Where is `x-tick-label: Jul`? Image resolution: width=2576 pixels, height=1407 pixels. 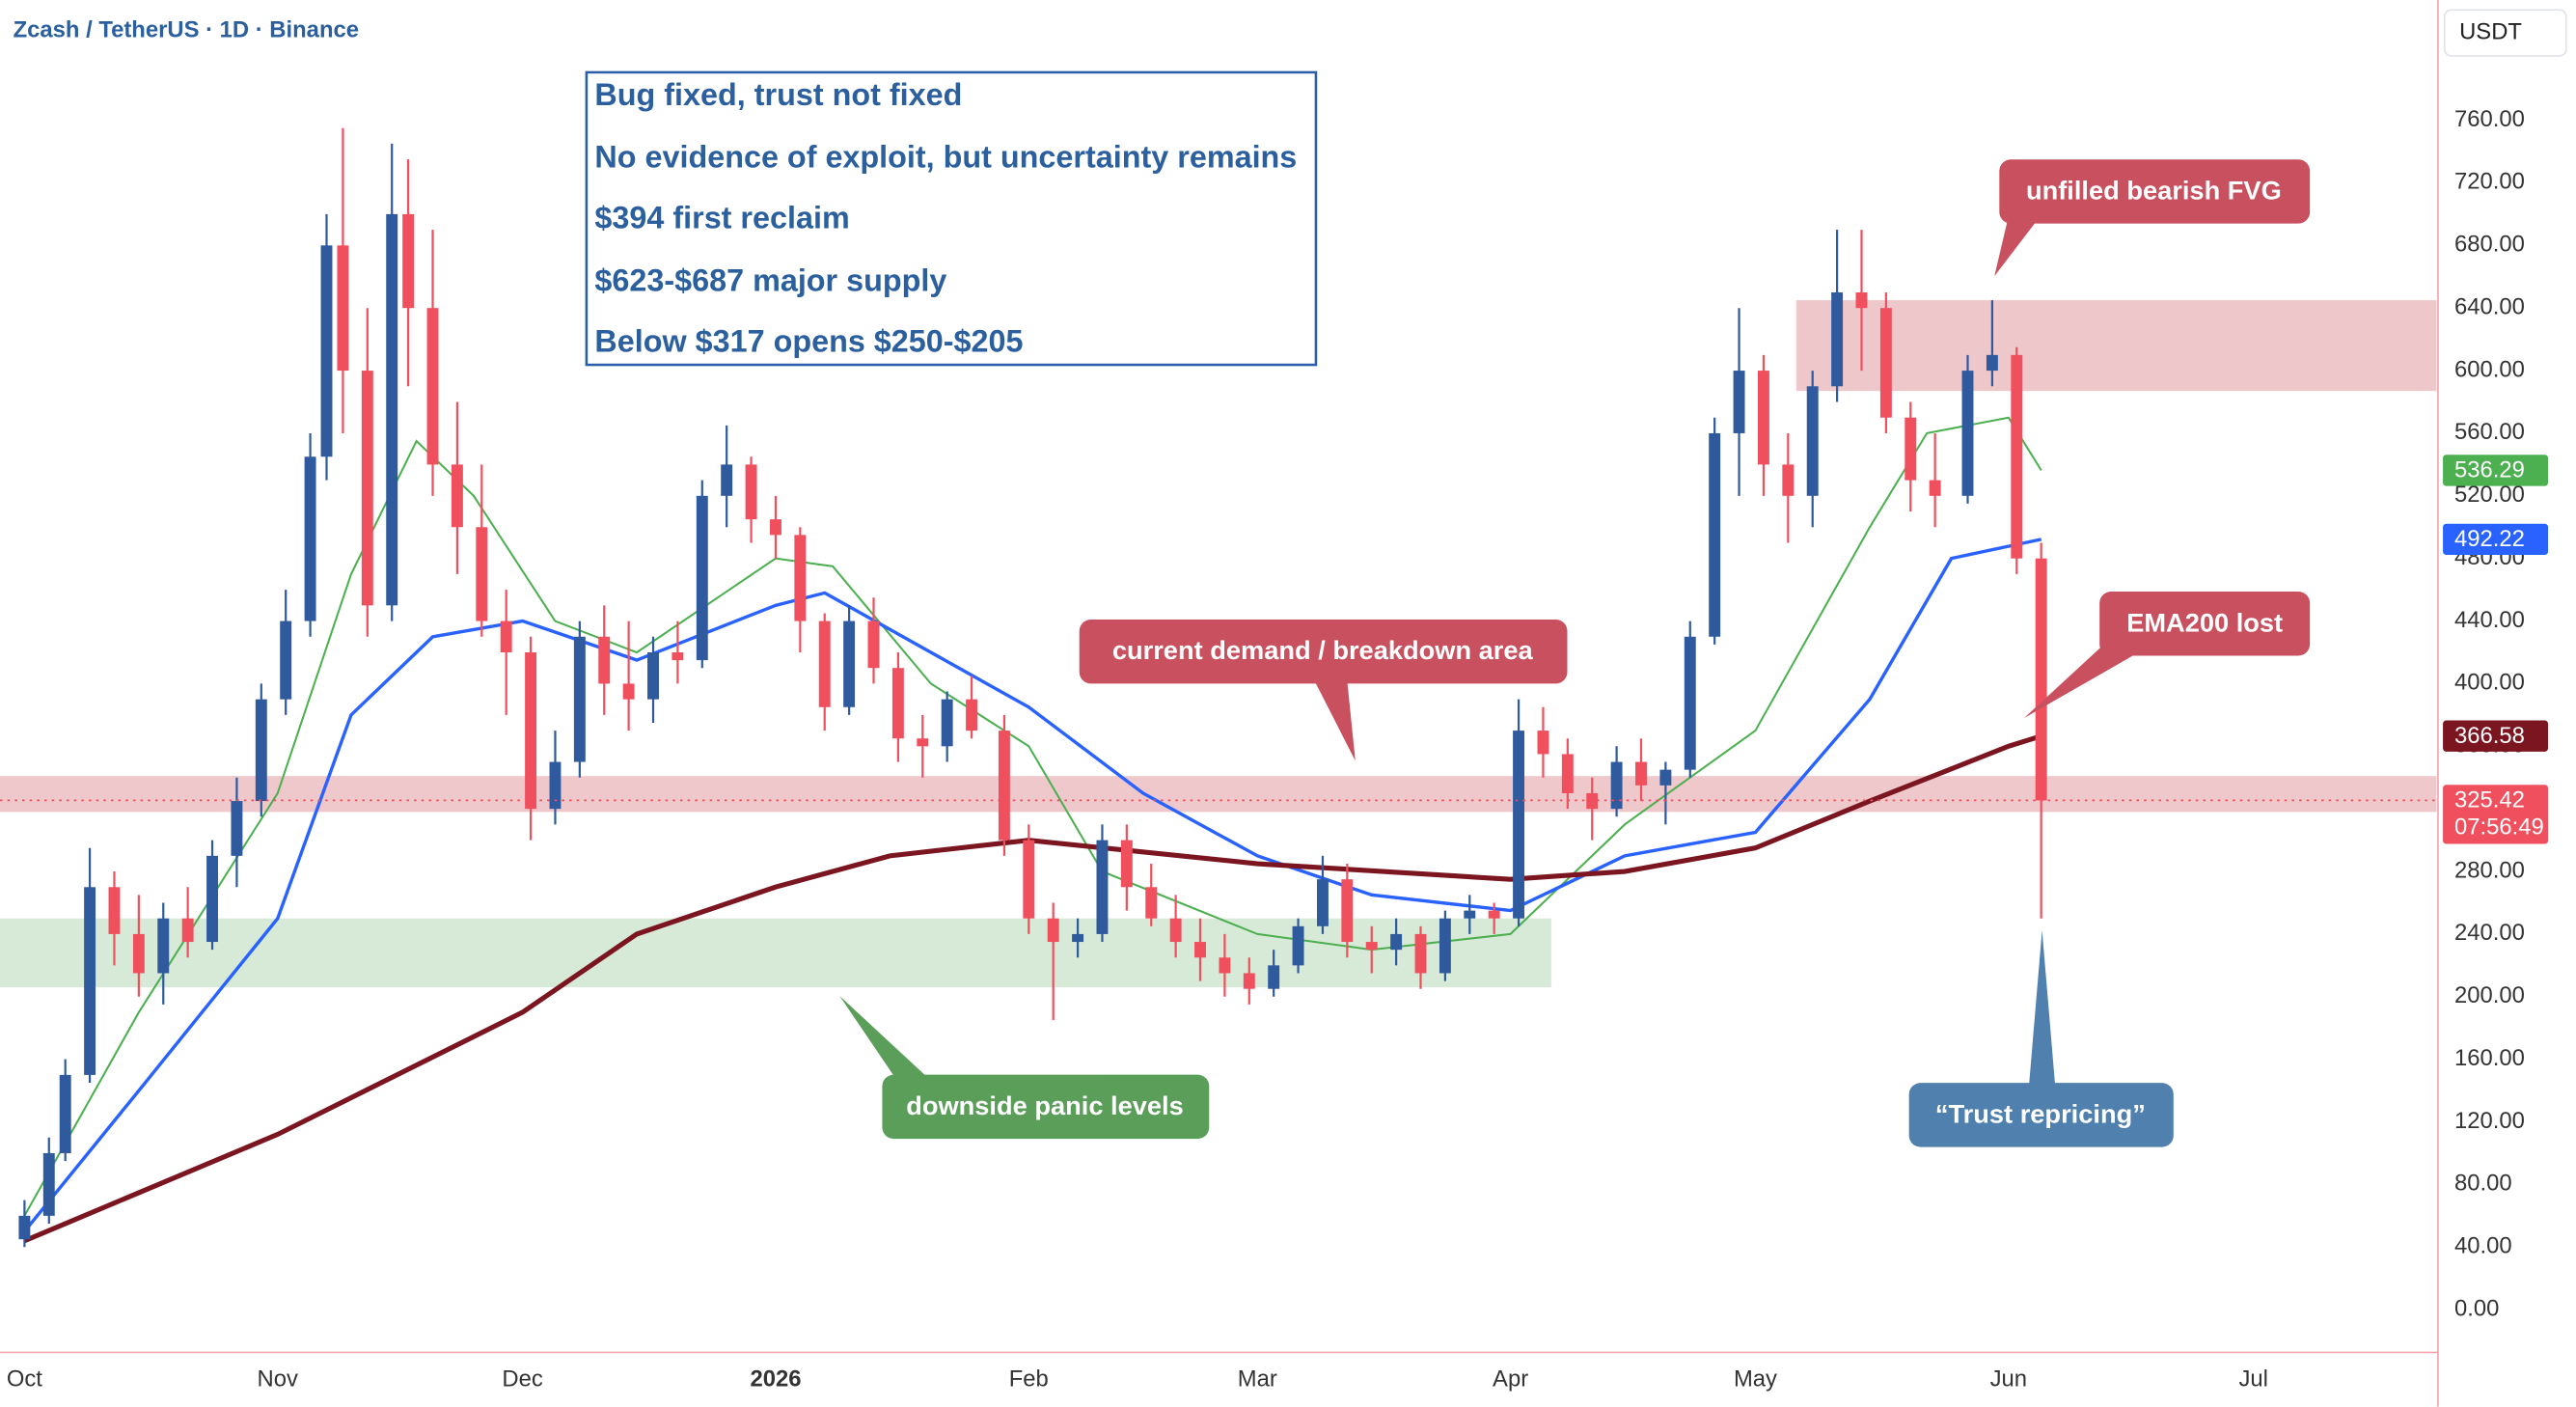
x-tick-label: Jul is located at coordinates (2252, 1379).